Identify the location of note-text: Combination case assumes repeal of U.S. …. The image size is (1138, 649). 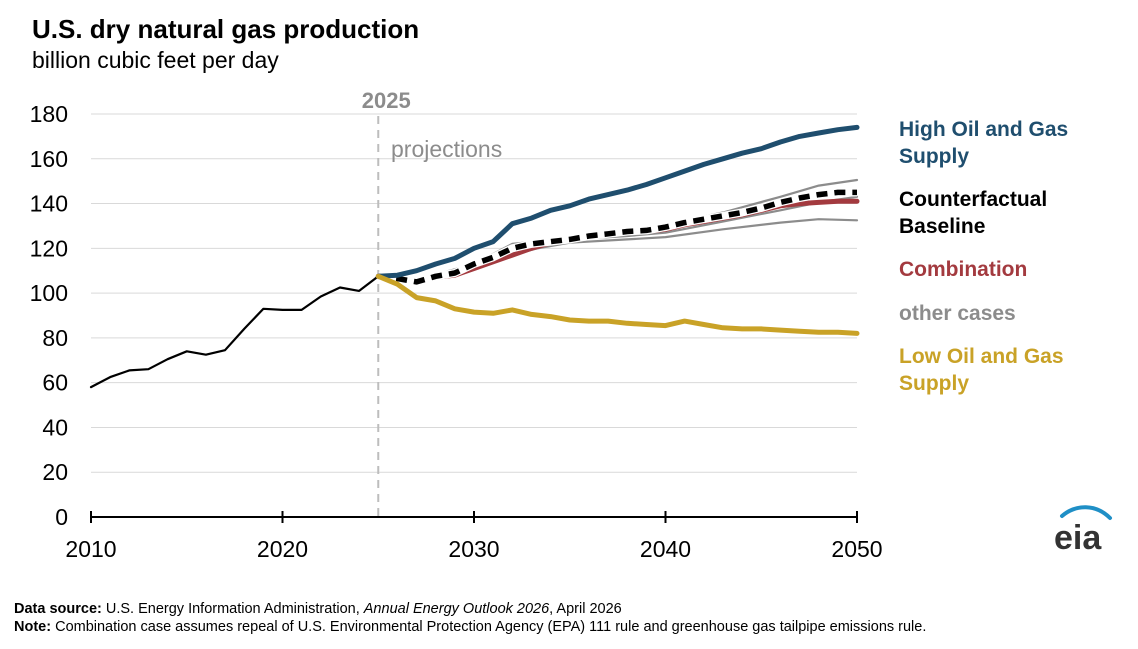
(489, 627).